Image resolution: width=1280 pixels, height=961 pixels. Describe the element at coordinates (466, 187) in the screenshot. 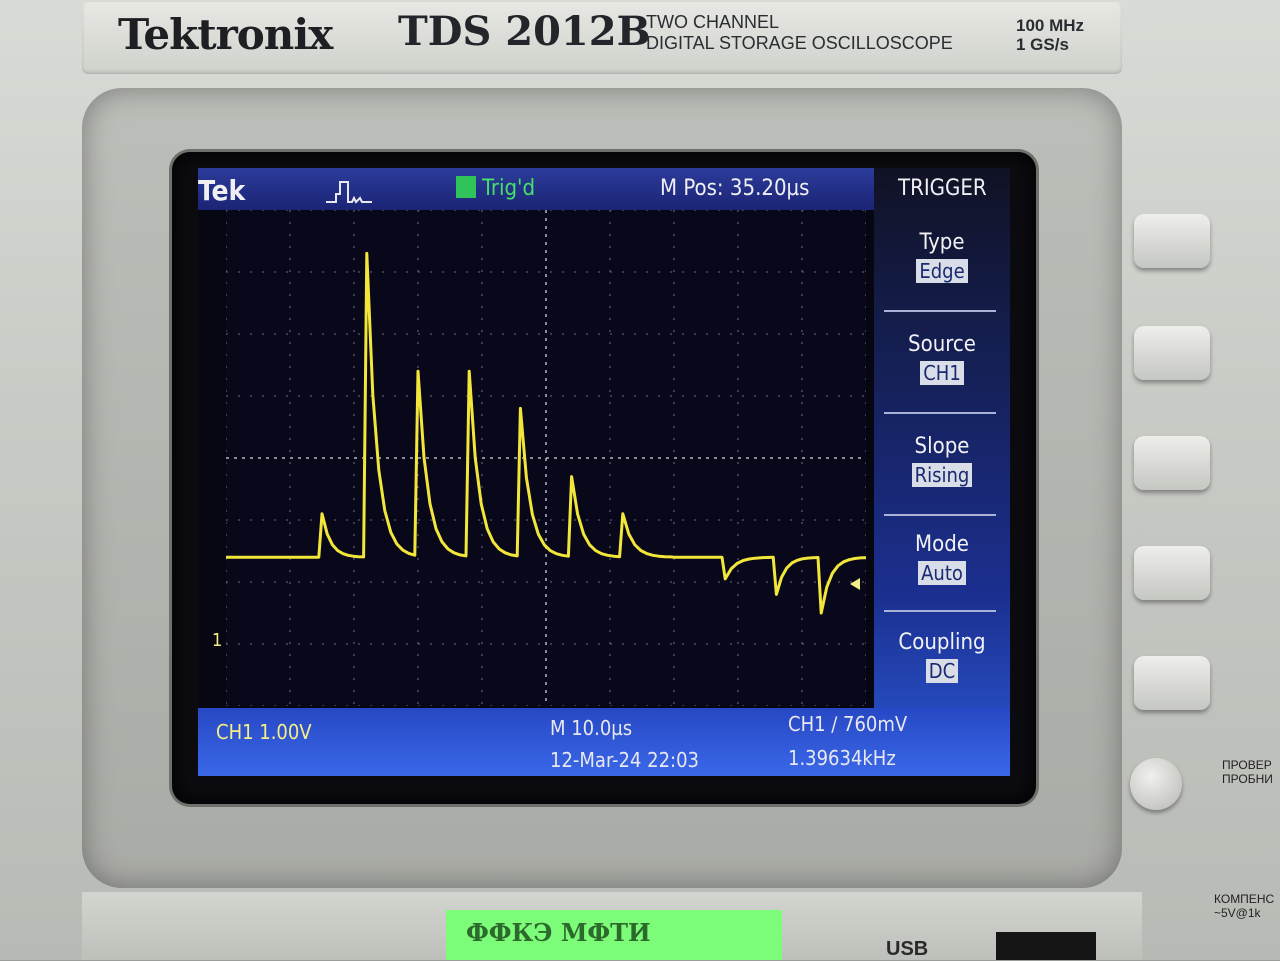

I see `trigger-indicator-icon` at that location.